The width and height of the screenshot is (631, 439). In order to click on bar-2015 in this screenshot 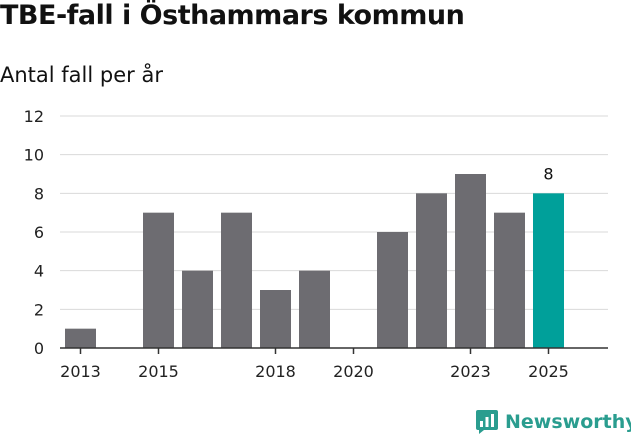, I will do `click(158, 280)`.